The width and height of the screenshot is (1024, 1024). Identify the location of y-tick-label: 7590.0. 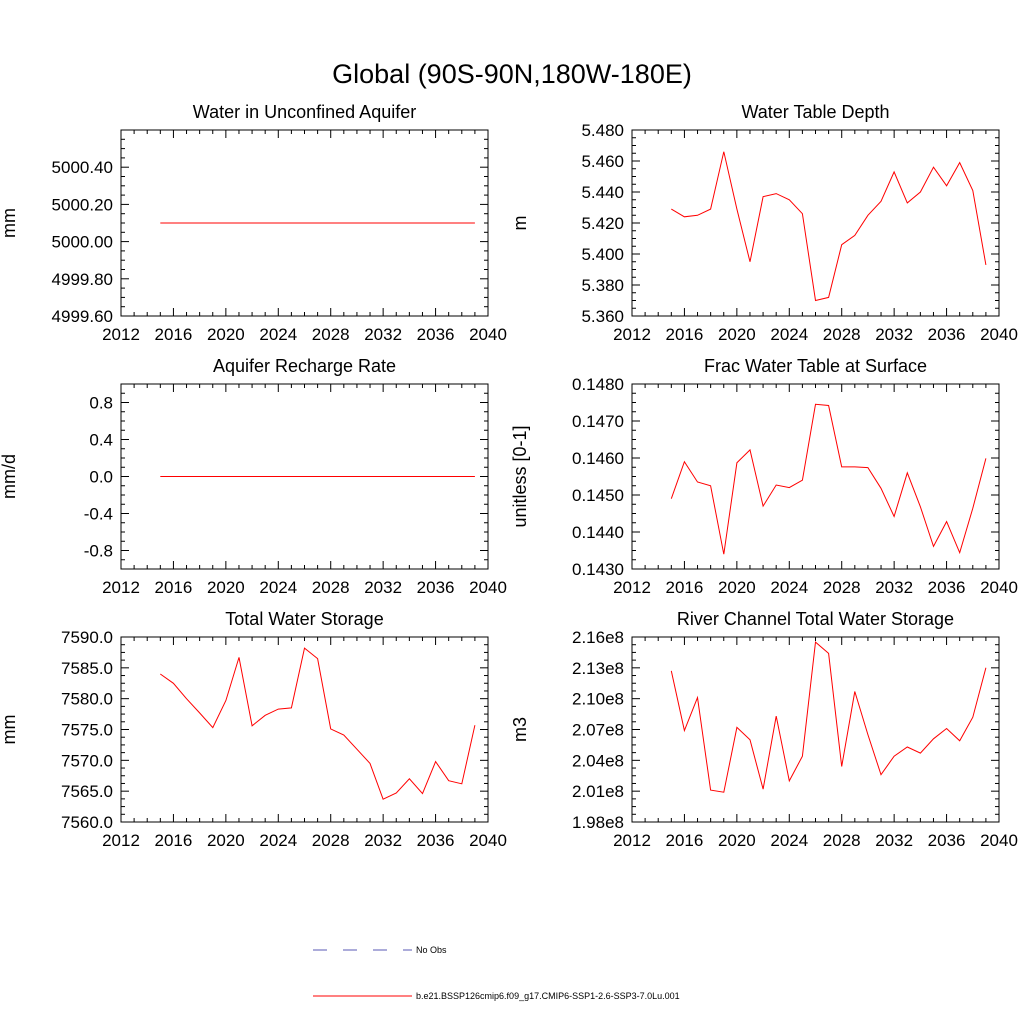
(87, 637).